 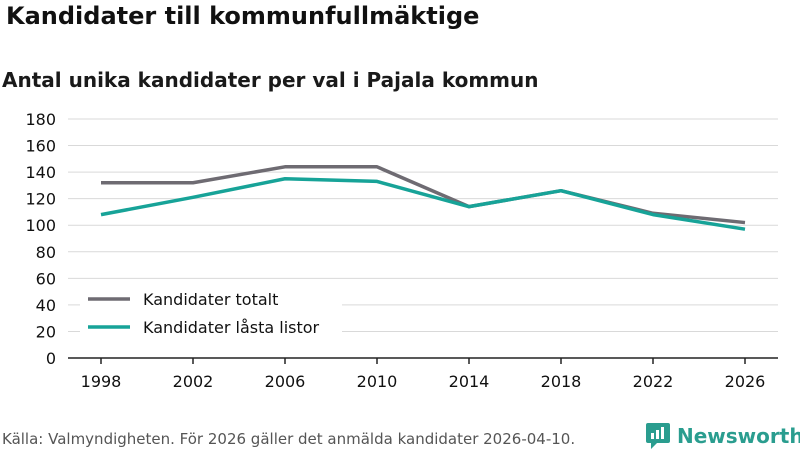 What do you see at coordinates (423, 204) in the screenshot?
I see `series-line-kandidater-lasta-listor` at bounding box center [423, 204].